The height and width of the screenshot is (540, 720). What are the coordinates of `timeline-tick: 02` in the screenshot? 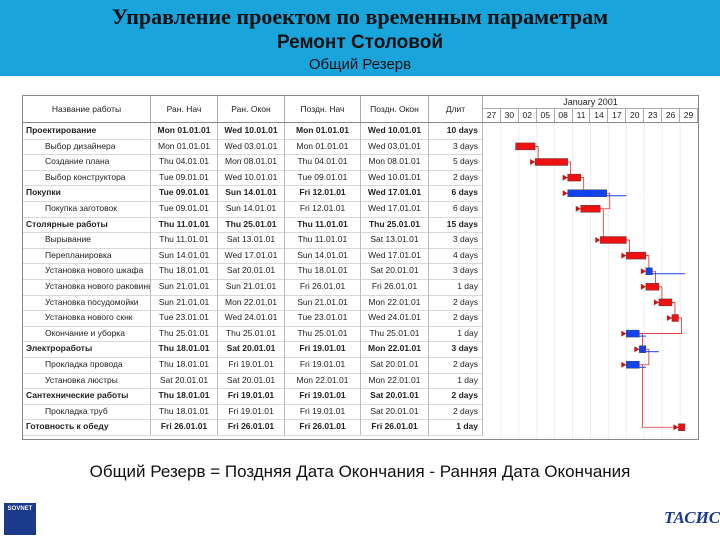 It's located at (528, 115).